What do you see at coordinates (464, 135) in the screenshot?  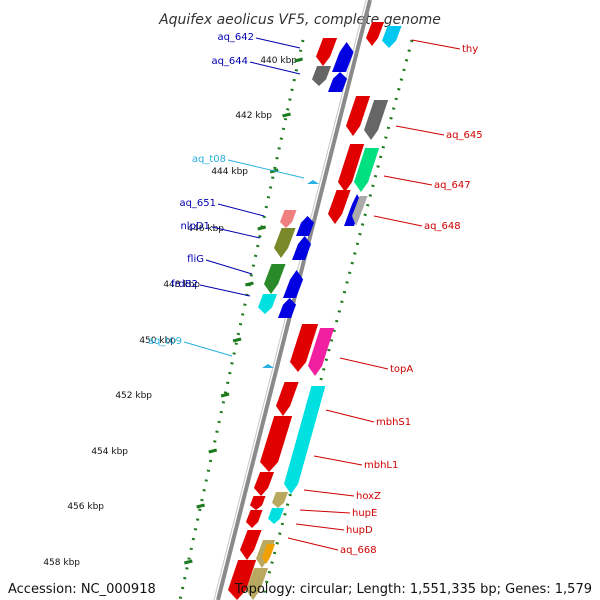 I see `right-gene-label: aq_645` at bounding box center [464, 135].